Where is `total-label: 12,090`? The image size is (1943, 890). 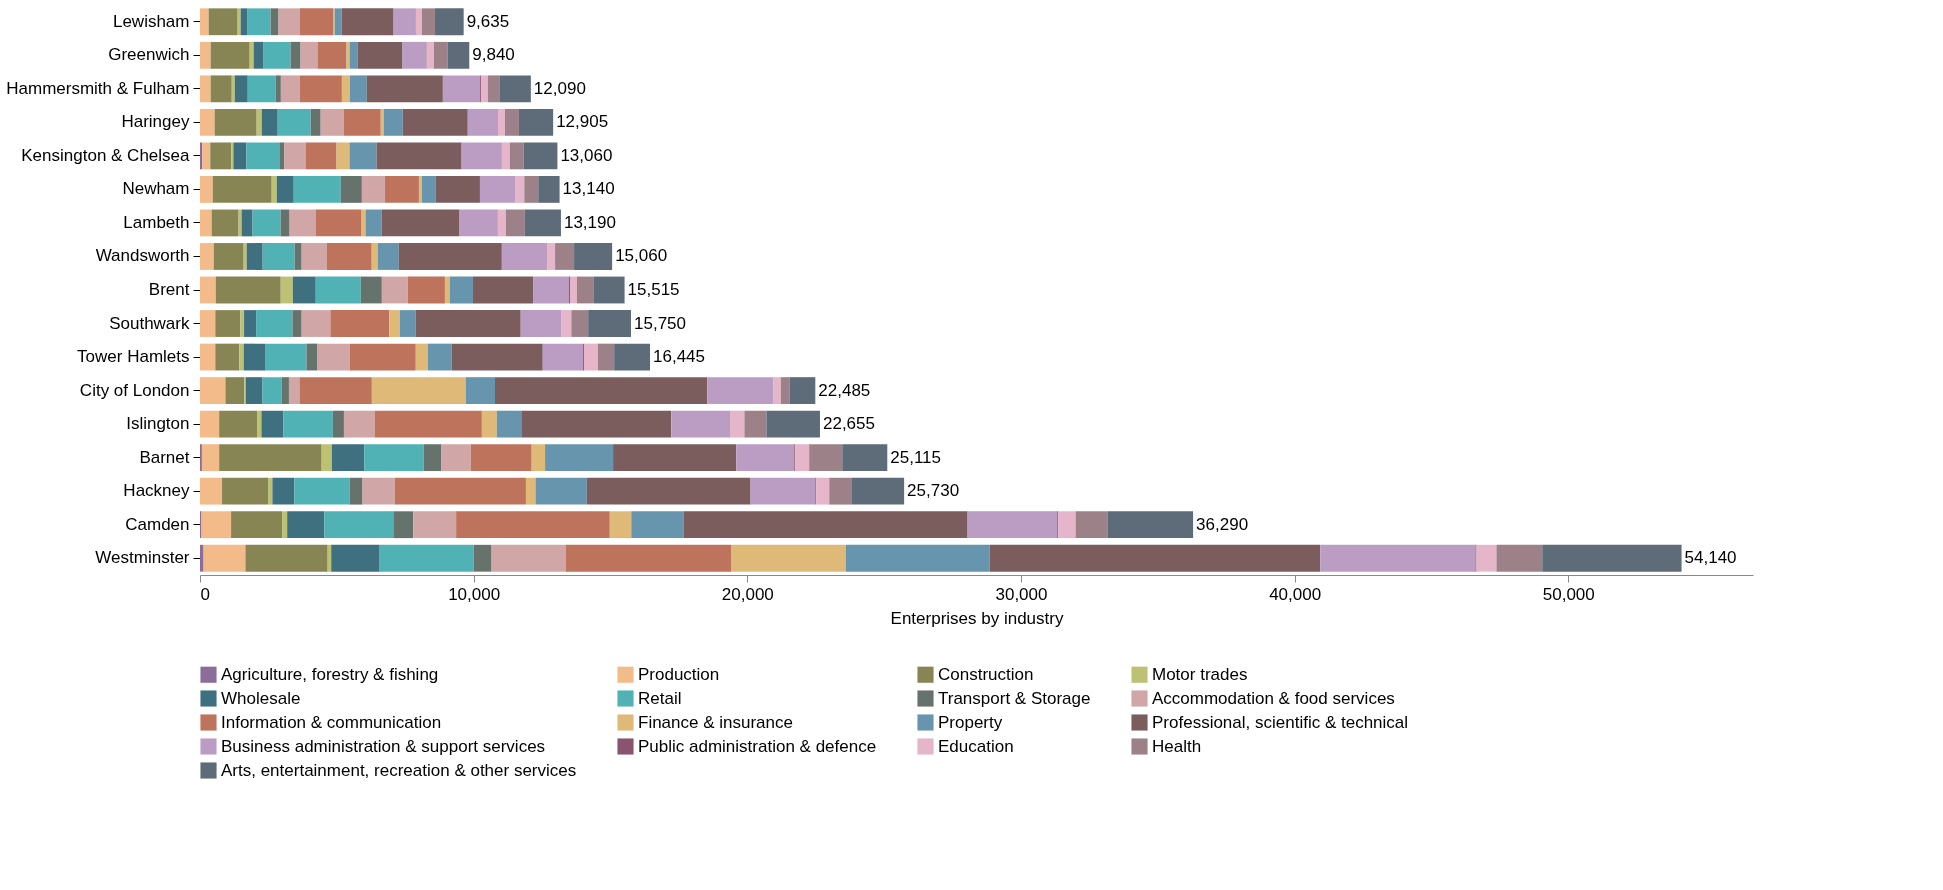
total-label: 12,090 is located at coordinates (559, 88).